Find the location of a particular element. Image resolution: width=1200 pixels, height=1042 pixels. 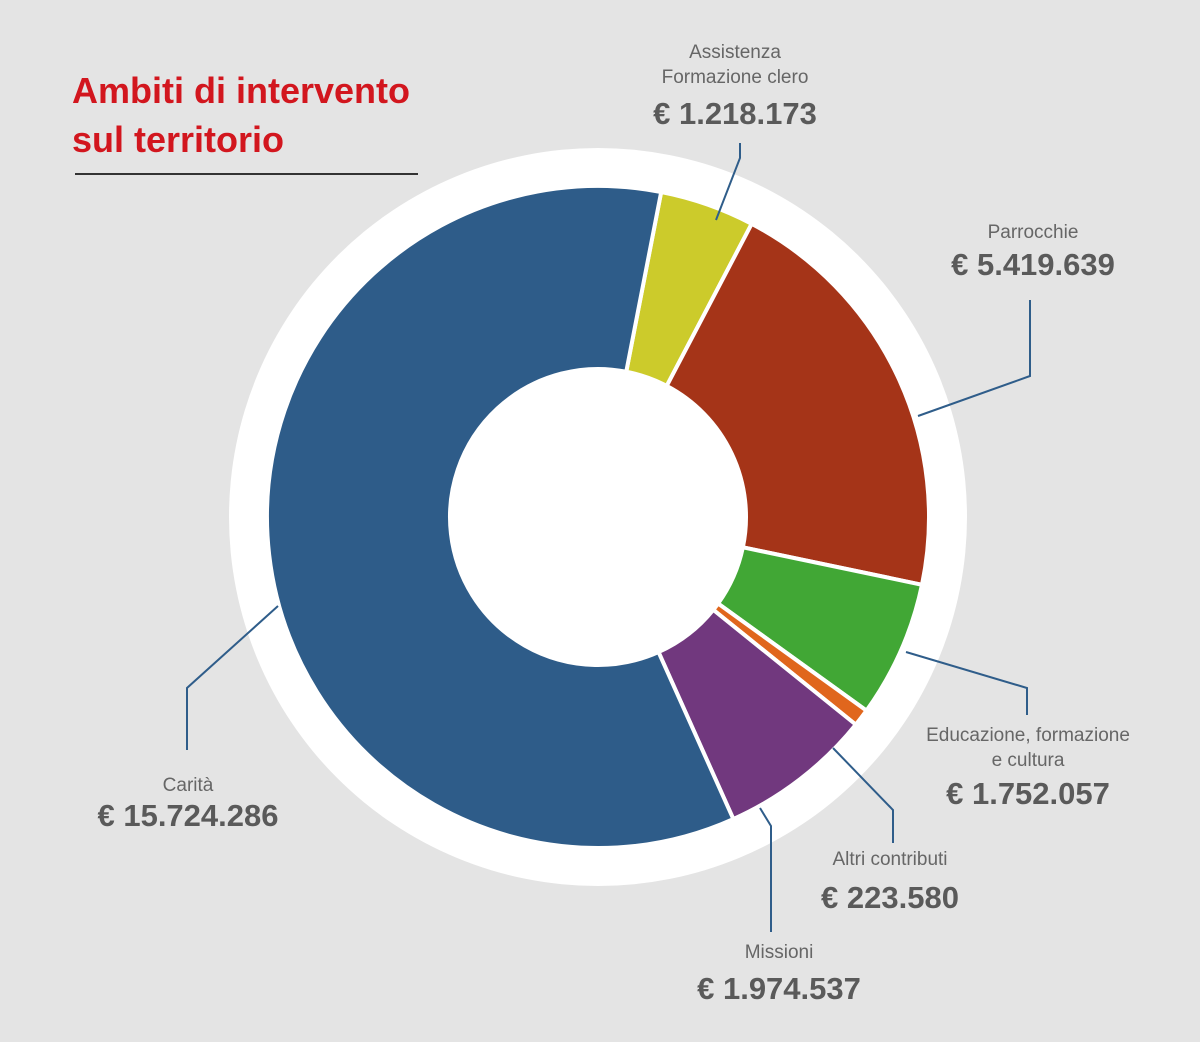

slice-category-label: Parrocchie is located at coordinates (1033, 232).